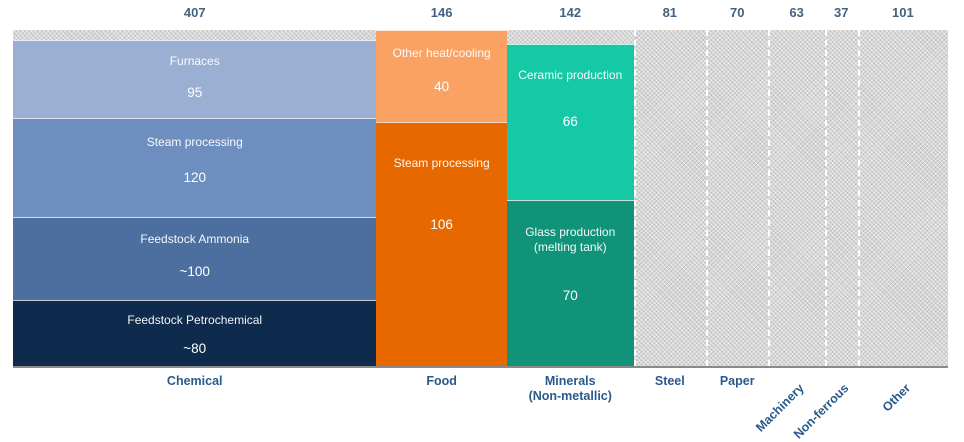 This screenshot has width=964, height=442. I want to click on column-total-steel: 81, so click(670, 12).